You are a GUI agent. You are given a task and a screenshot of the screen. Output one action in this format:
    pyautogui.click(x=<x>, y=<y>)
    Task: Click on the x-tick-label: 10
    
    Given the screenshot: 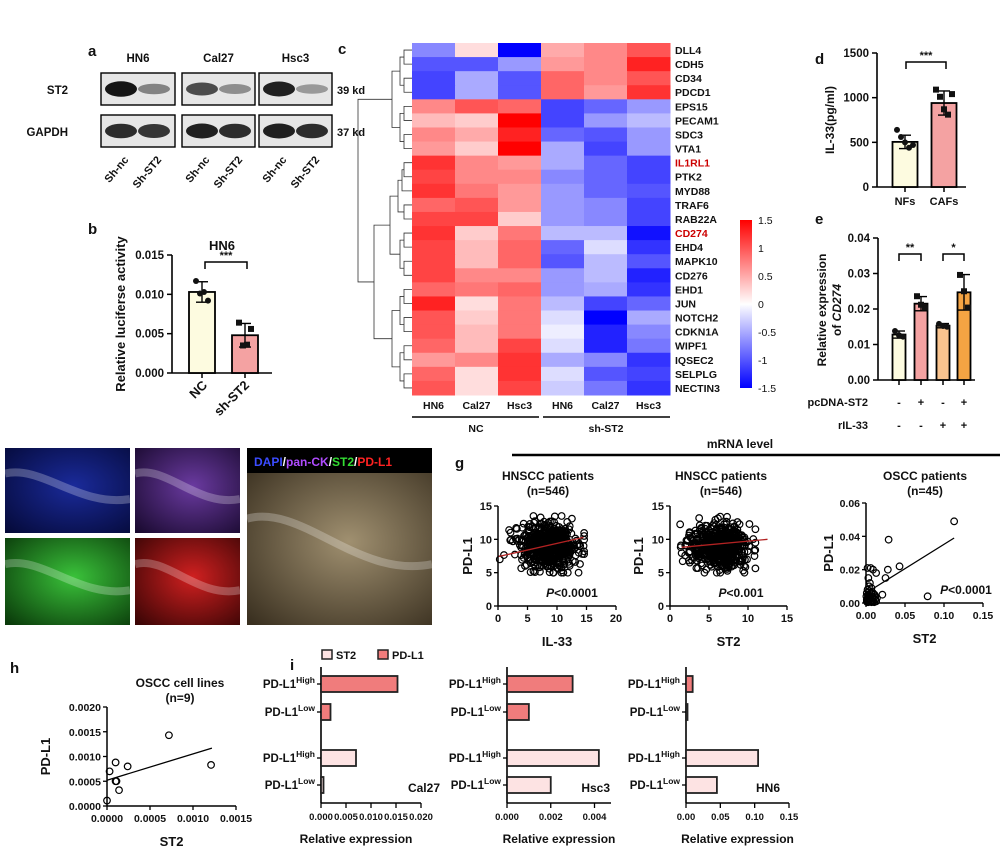 What is the action you would take?
    pyautogui.click(x=557, y=619)
    